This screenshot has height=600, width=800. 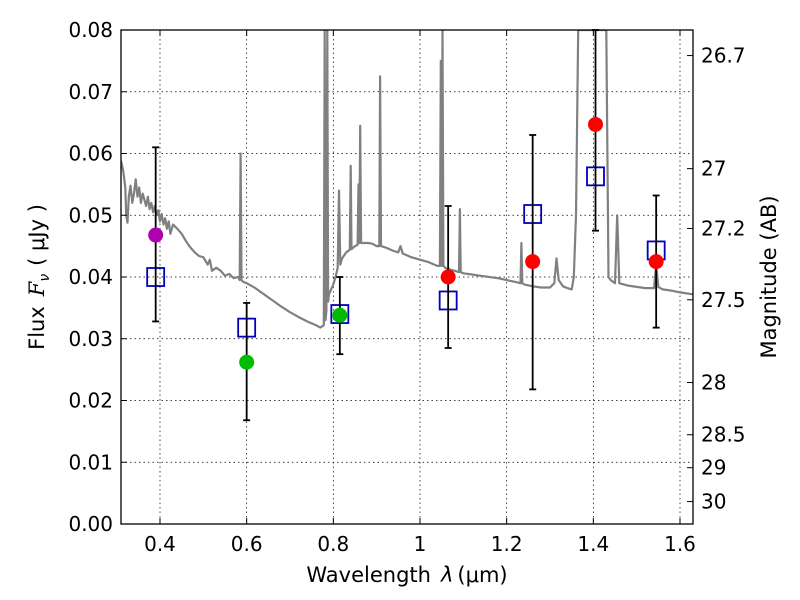 What do you see at coordinates (90, 154) in the screenshot?
I see `y-tick-label: 0.06` at bounding box center [90, 154].